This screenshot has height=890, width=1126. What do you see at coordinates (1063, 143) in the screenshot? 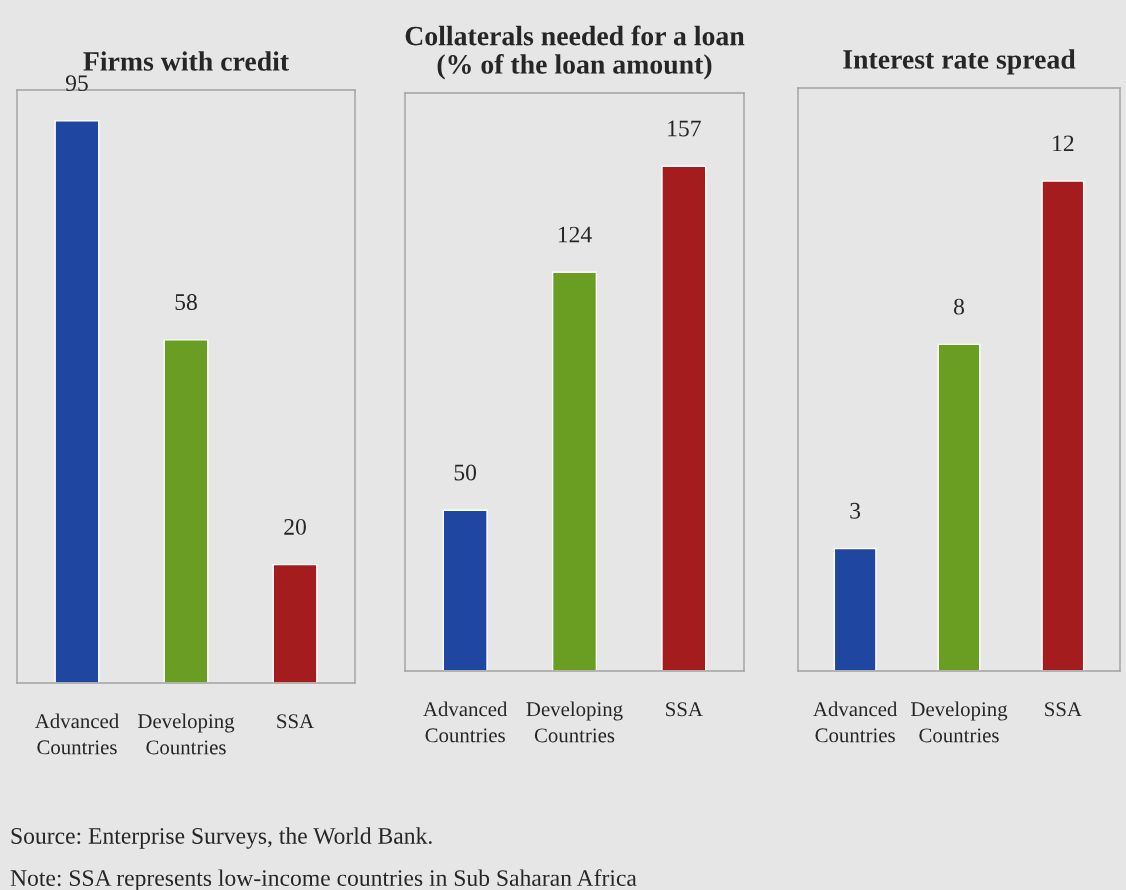
I see `data-label: 12` at bounding box center [1063, 143].